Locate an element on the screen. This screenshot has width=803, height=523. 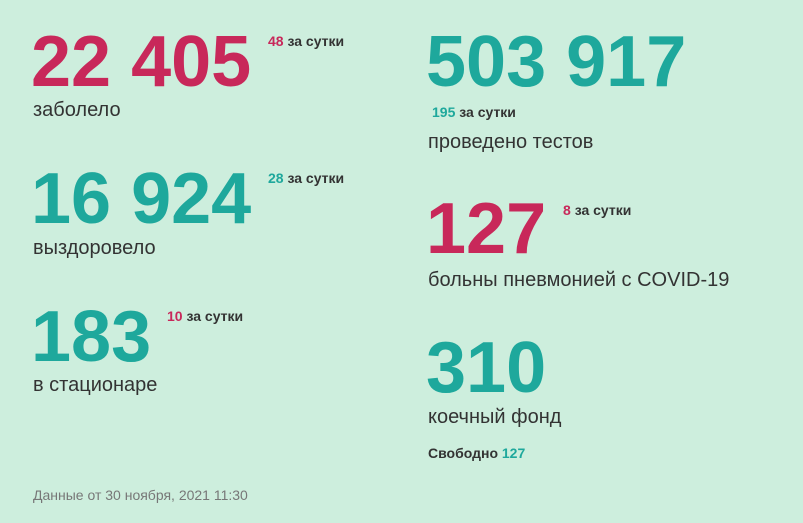
free-label: Свободно is located at coordinates (463, 453).